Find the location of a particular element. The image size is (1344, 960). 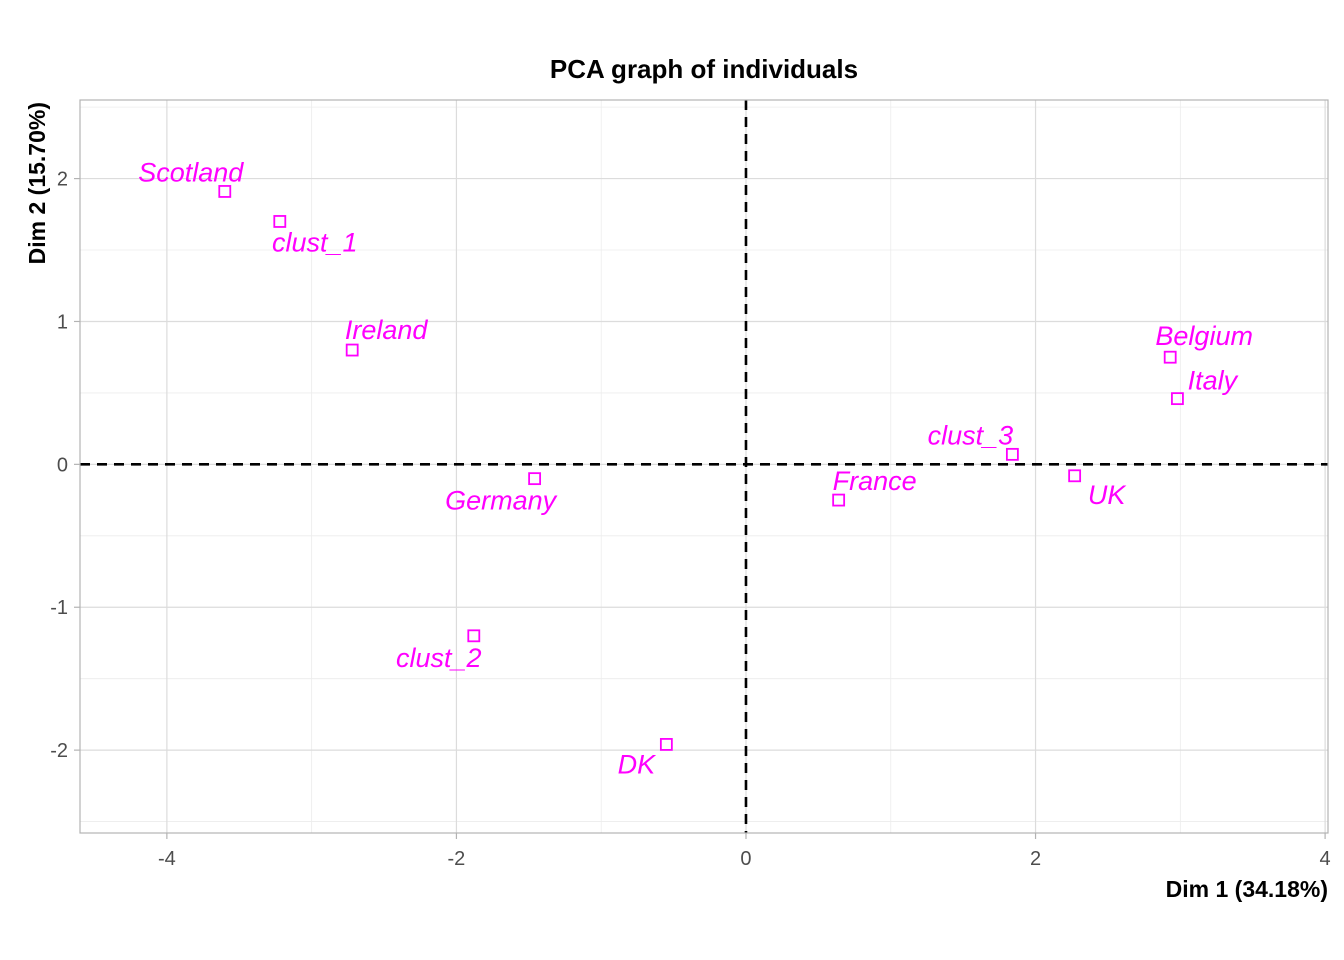

y-tick-label: 0 is located at coordinates (62, 465).